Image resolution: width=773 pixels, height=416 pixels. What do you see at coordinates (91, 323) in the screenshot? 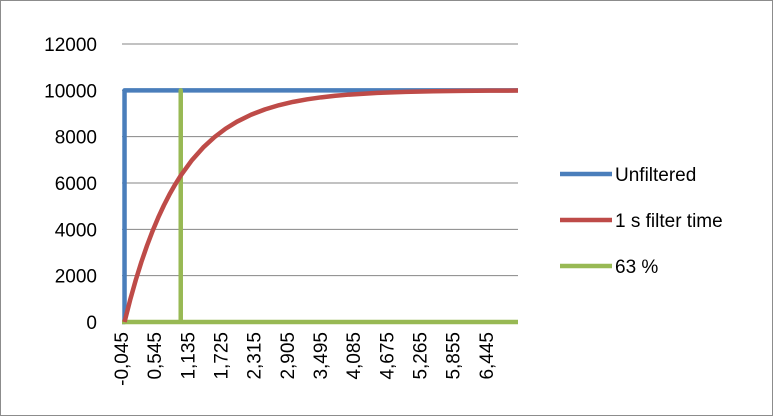
I see `y-tick-label: 0` at bounding box center [91, 323].